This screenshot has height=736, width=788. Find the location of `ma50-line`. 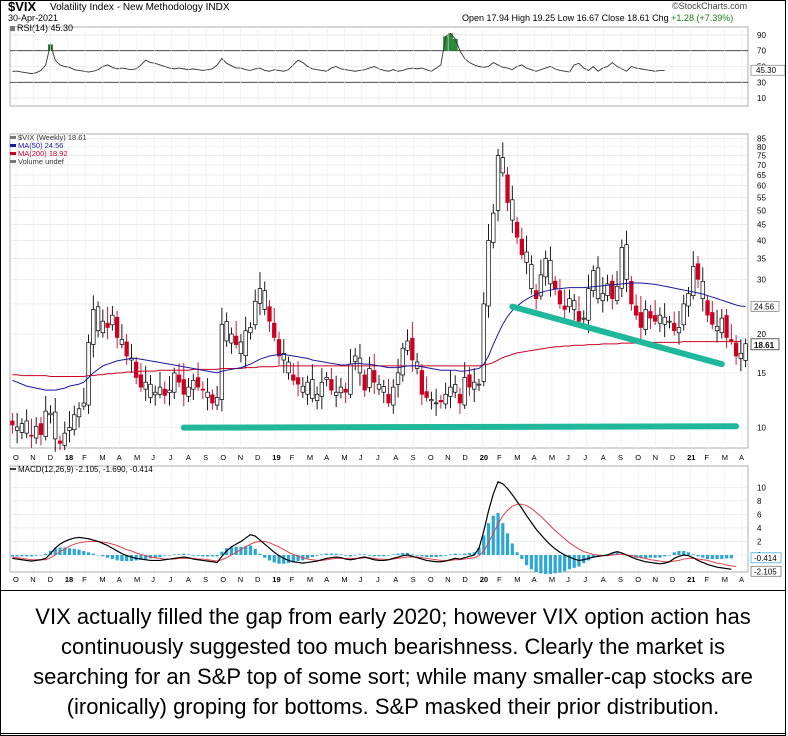

ma50-line is located at coordinates (379, 336).